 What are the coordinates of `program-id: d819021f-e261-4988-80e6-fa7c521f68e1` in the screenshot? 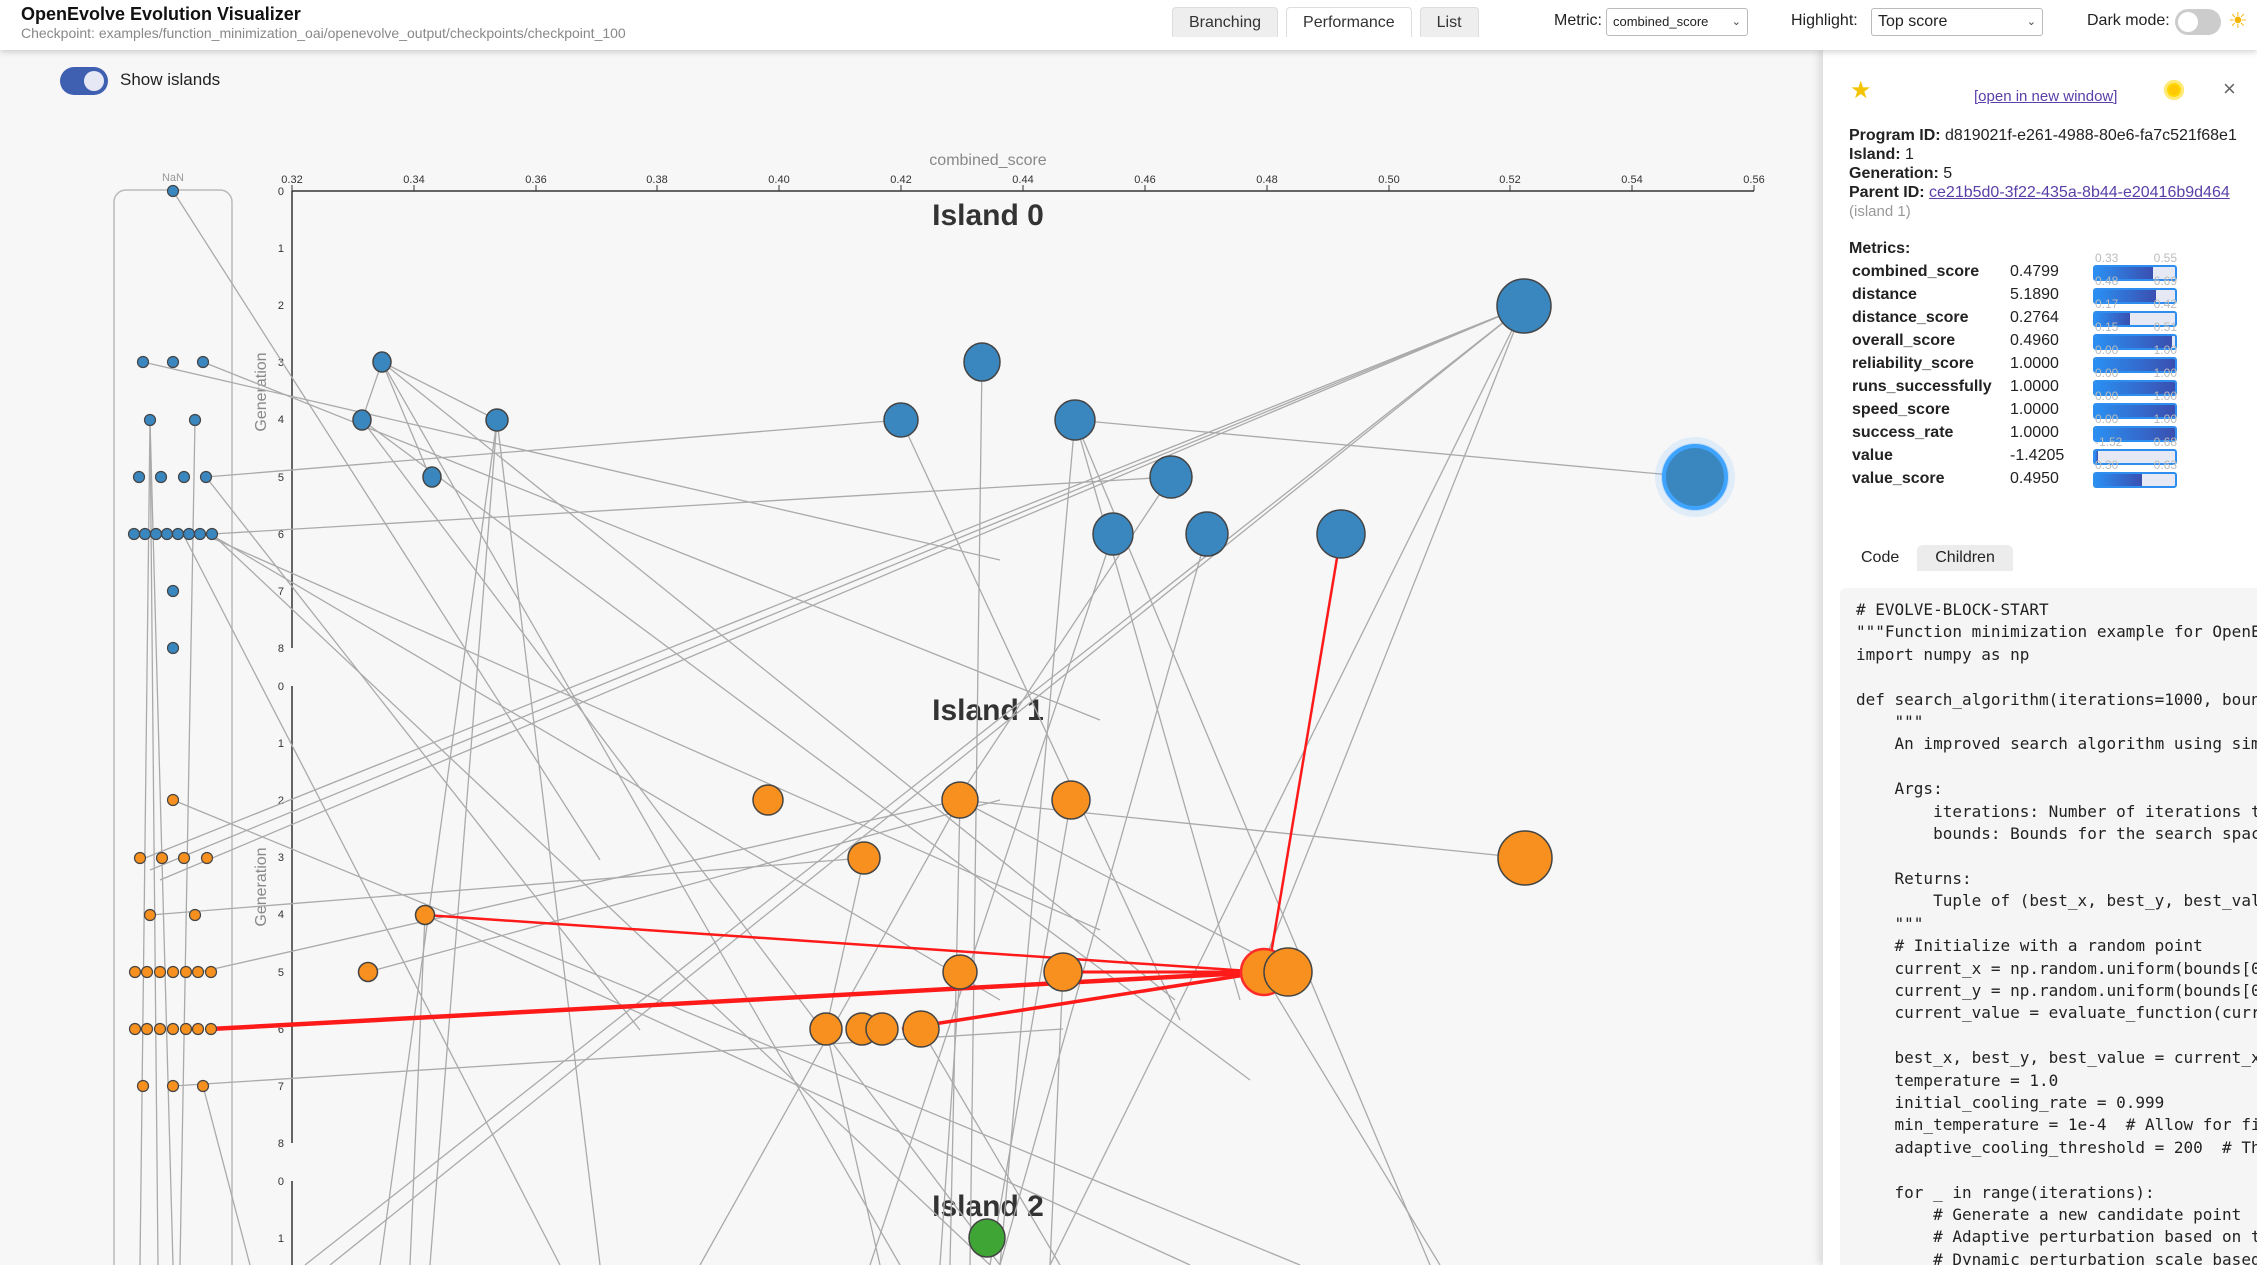 It's located at (2091, 135).